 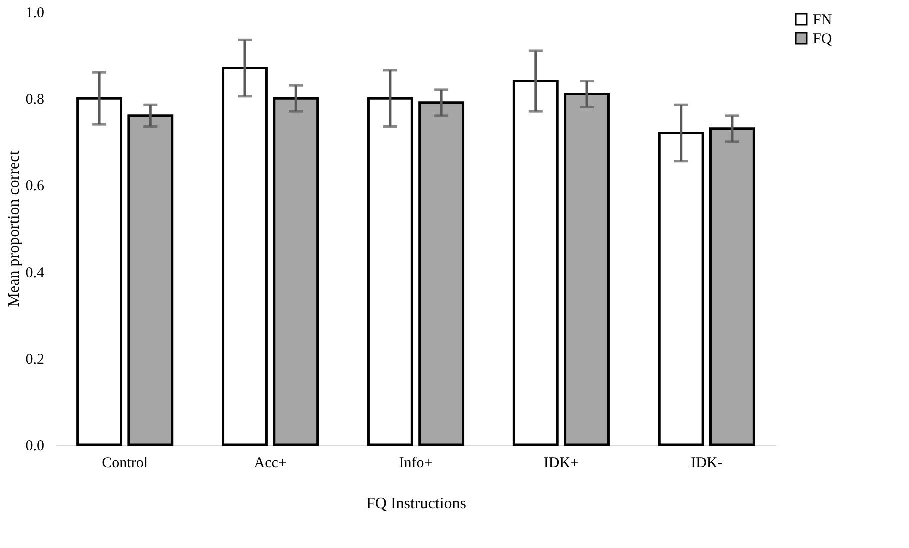 What do you see at coordinates (822, 40) in the screenshot?
I see `legend-label: FQ` at bounding box center [822, 40].